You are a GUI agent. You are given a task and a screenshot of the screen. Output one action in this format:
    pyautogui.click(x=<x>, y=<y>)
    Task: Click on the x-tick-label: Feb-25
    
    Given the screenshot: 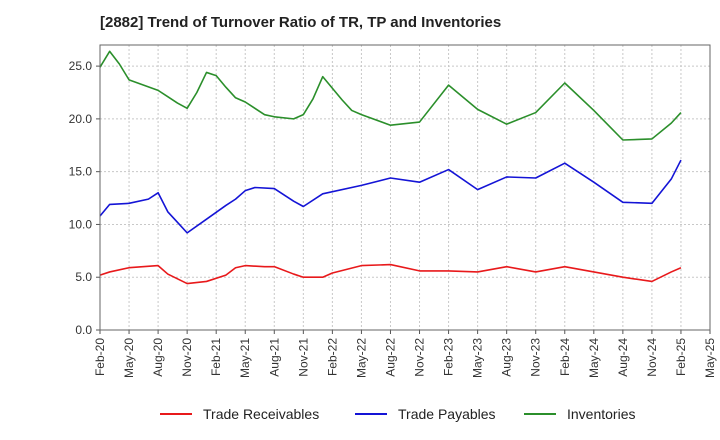 What is the action you would take?
    pyautogui.click(x=681, y=357)
    